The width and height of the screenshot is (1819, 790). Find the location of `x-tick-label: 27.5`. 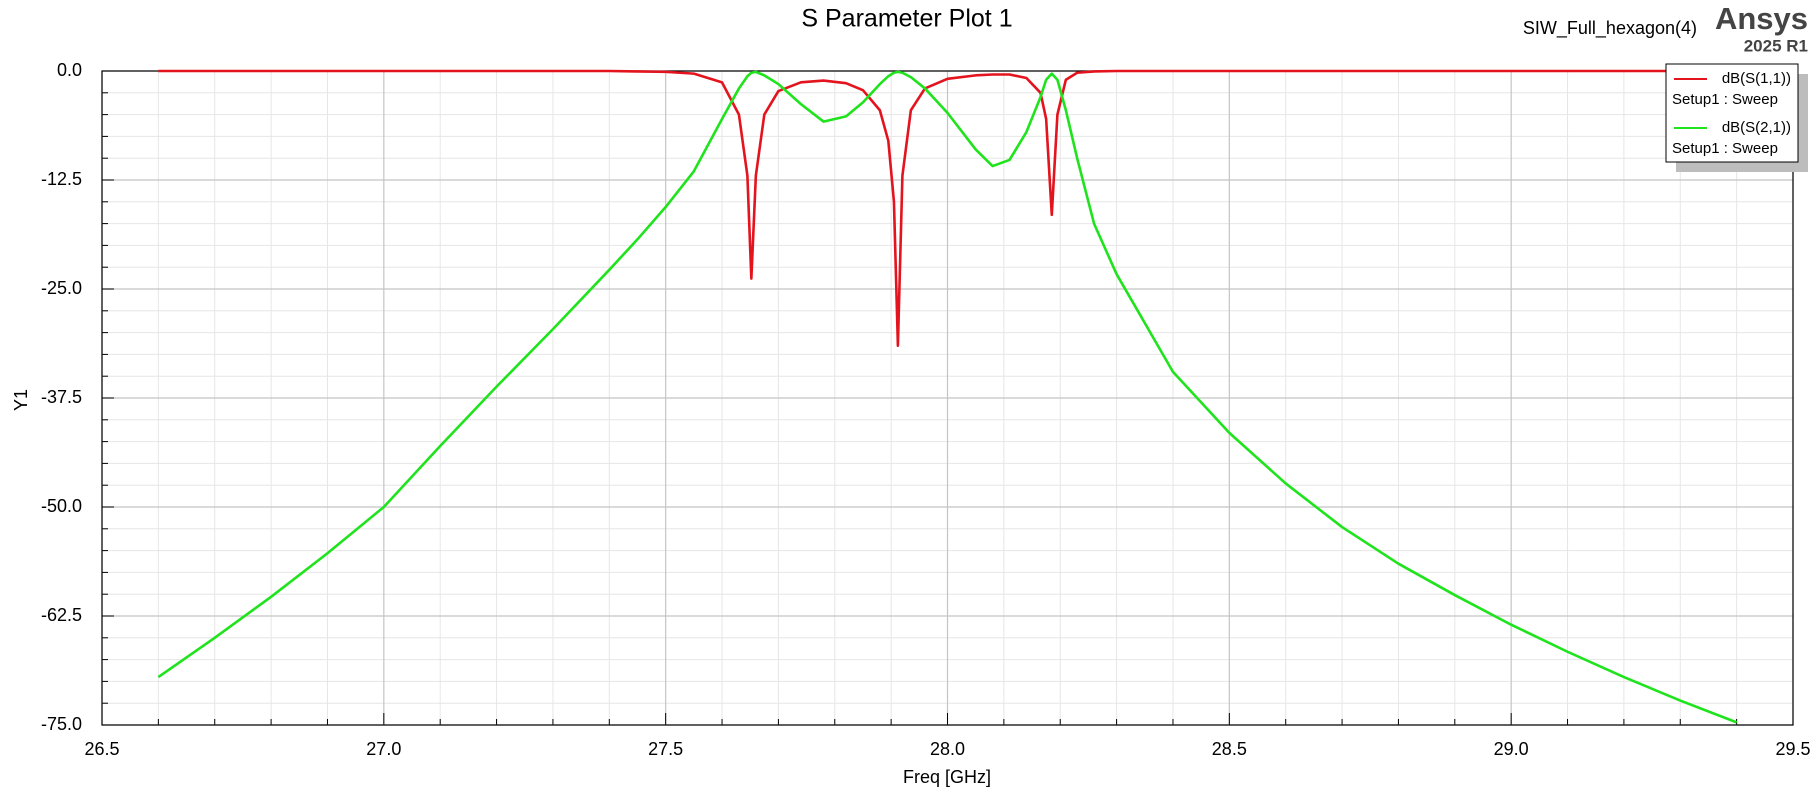

x-tick-label: 27.5 is located at coordinates (665, 749).